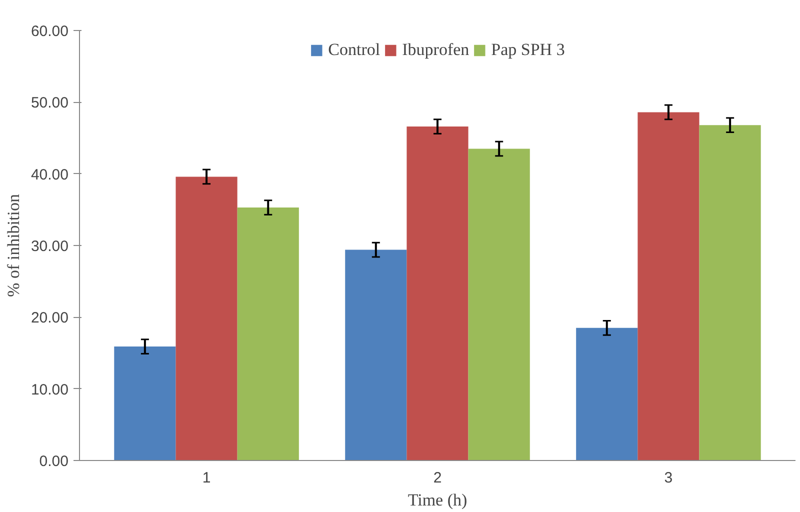  Describe the element at coordinates (13, 245) in the screenshot. I see `y-axis-title: % of inhibition` at that location.